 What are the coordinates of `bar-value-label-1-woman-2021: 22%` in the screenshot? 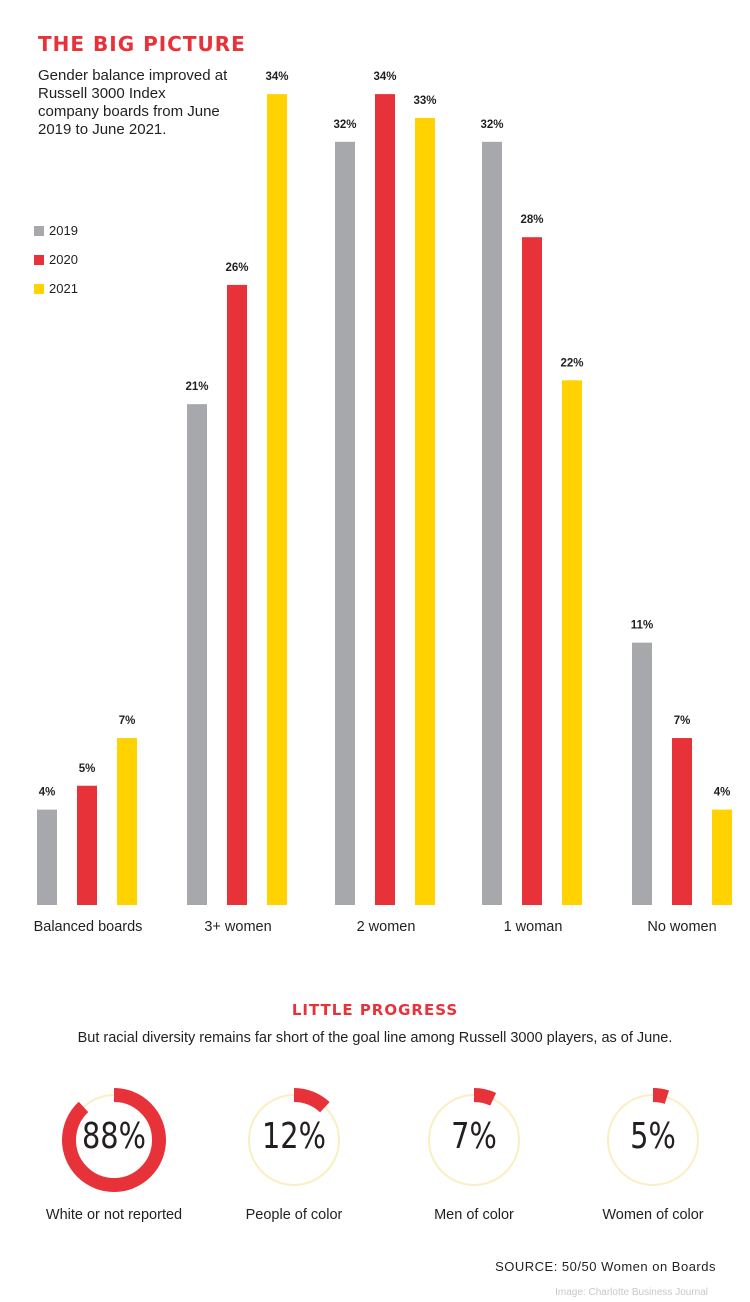 It's located at (571, 363).